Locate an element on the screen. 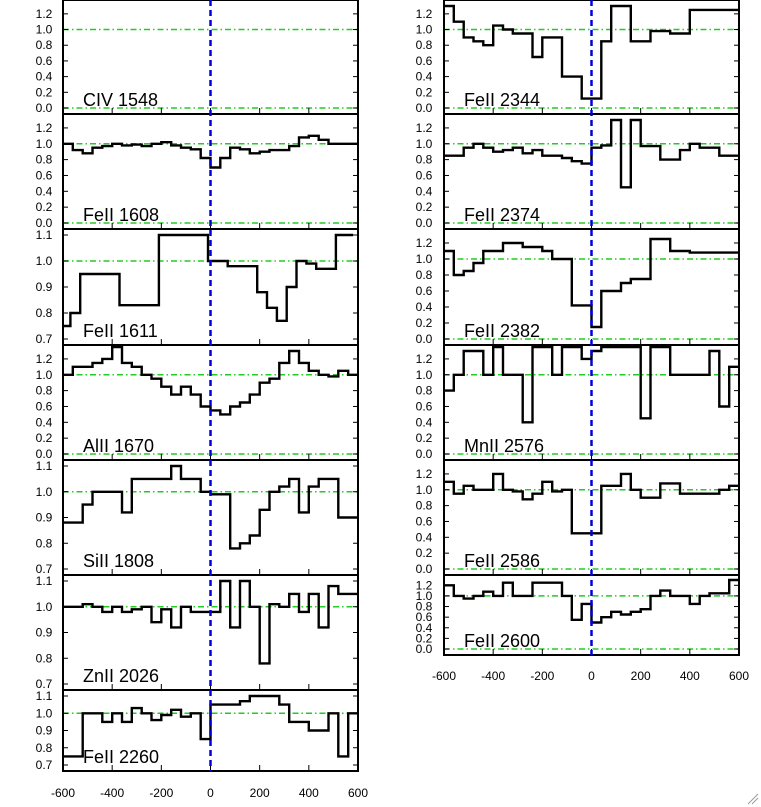 This screenshot has width=761, height=807. ion-label: FeII 1611 is located at coordinates (120, 331).